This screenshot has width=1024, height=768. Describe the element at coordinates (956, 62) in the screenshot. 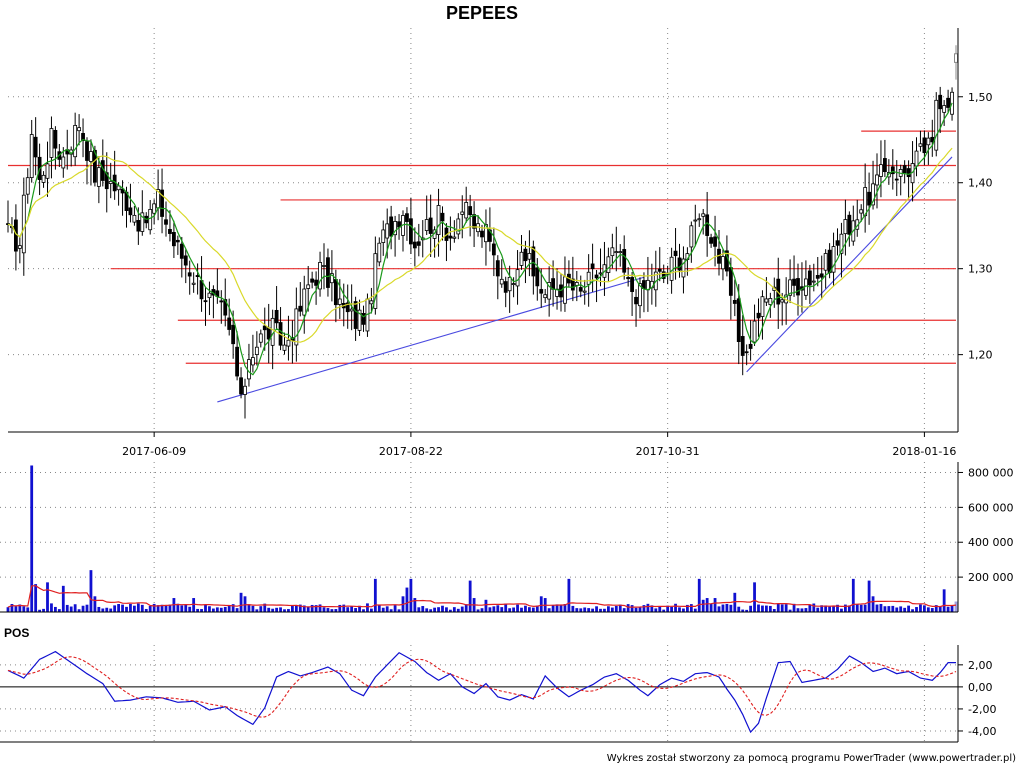

I see `candle-last` at that location.